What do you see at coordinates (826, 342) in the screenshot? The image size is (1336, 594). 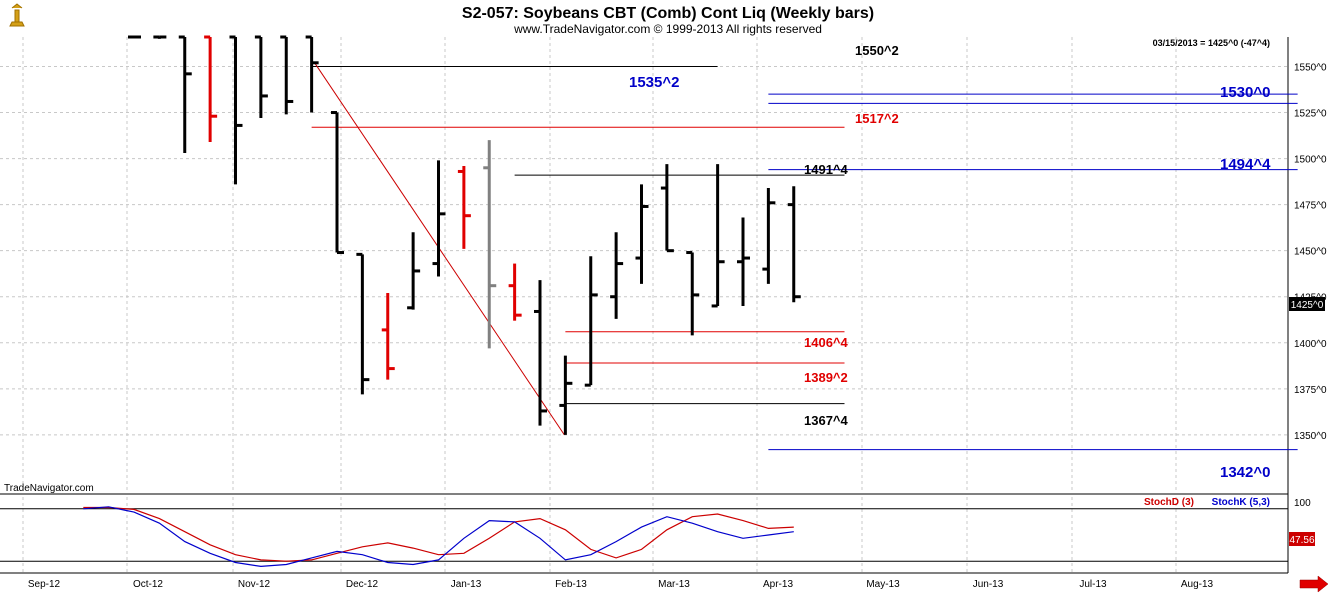 I see `level-label: 1406^4` at bounding box center [826, 342].